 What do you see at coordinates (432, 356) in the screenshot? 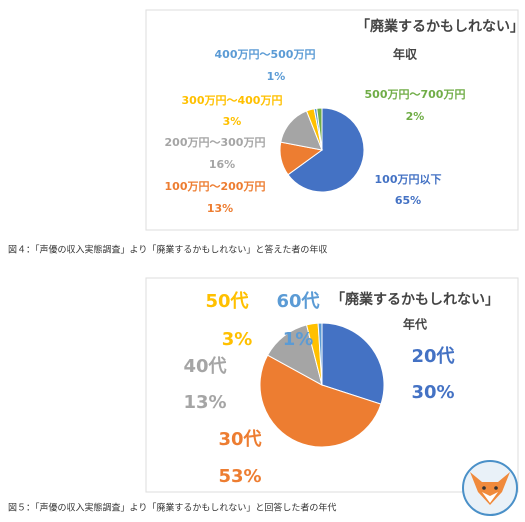
I see `slice-label: 20代` at bounding box center [432, 356].